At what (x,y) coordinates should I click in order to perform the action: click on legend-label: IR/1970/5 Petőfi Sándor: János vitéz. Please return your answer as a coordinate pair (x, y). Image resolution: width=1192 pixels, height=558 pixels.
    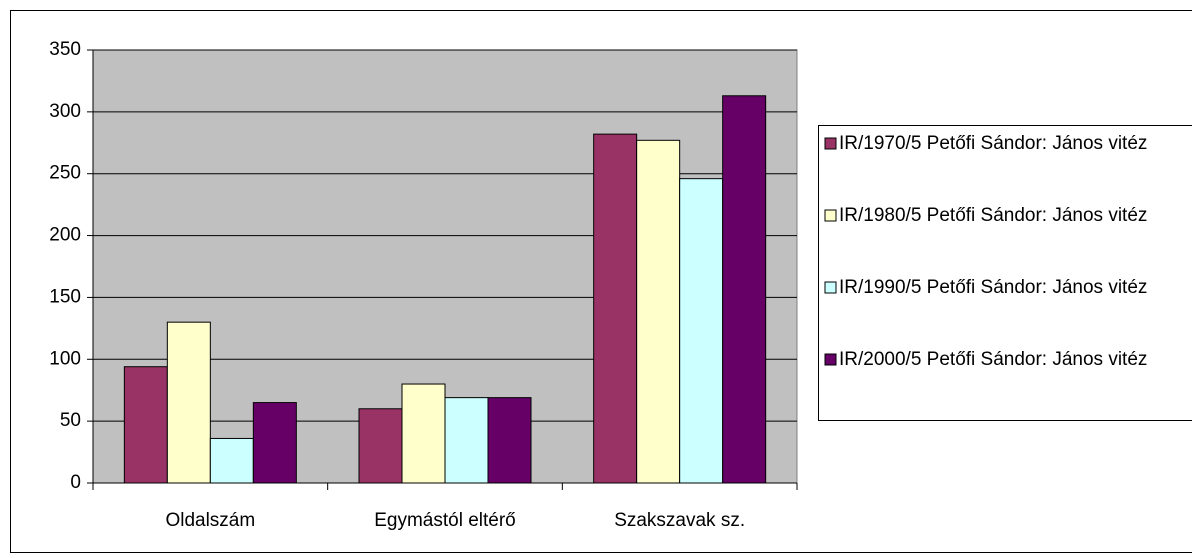
    Looking at the image, I should click on (993, 143).